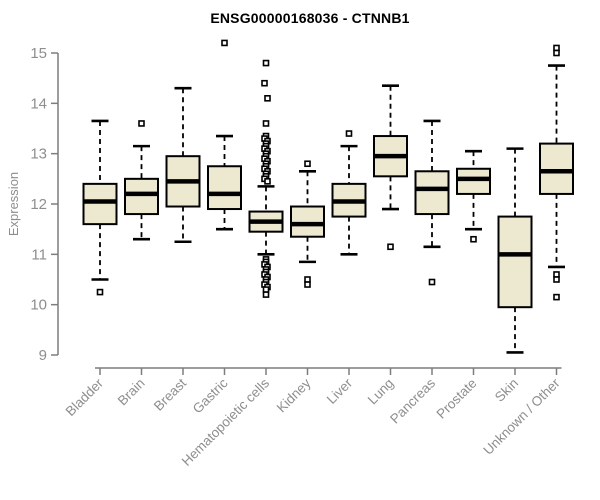 Image resolution: width=600 pixels, height=500 pixels. Describe the element at coordinates (85, 397) in the screenshot. I see `x-category-label: Bladder` at that location.